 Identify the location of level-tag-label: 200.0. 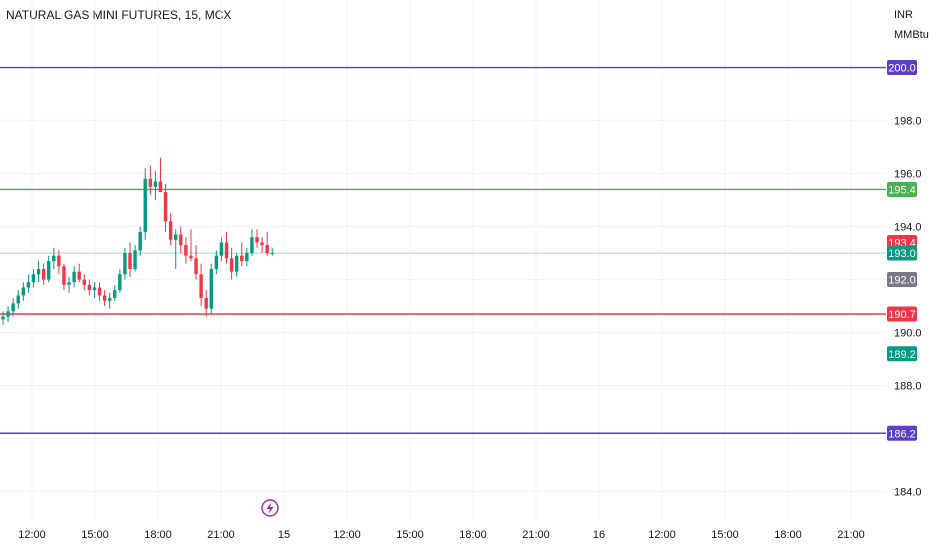
(902, 69).